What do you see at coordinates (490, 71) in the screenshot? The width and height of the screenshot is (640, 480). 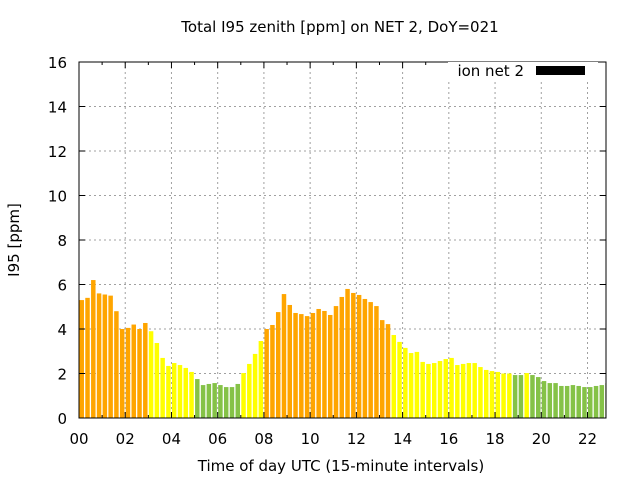 I see `legend-label: ion net 2` at bounding box center [490, 71].